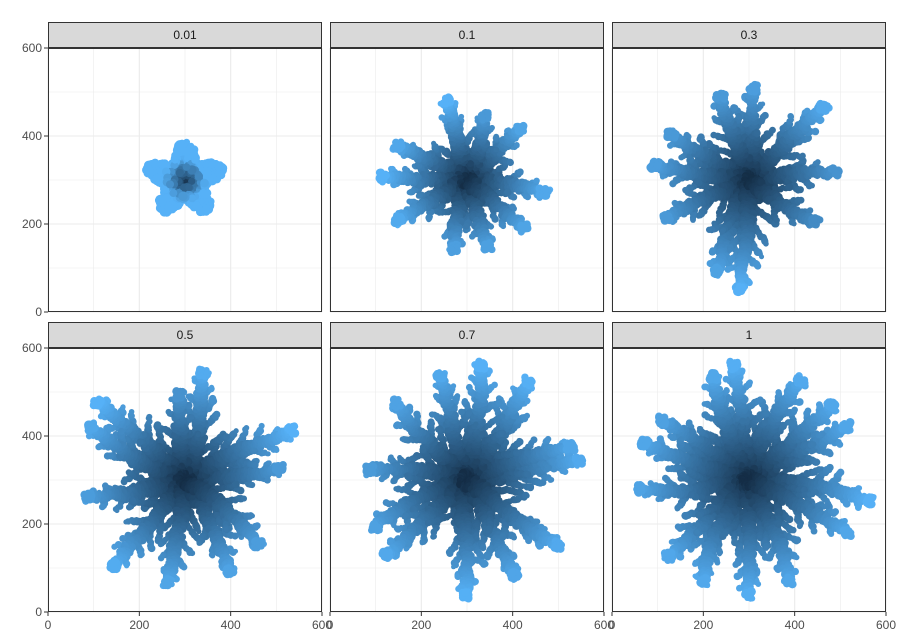  I want to click on y-tick-label: 0, so click(38, 312).